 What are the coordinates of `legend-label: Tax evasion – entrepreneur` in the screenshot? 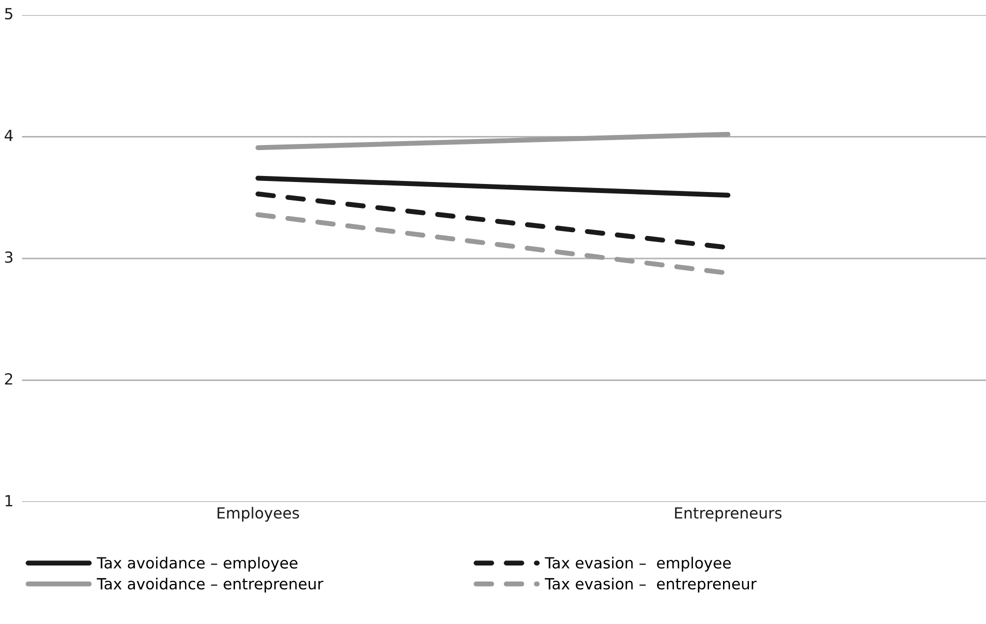 It's located at (650, 585).